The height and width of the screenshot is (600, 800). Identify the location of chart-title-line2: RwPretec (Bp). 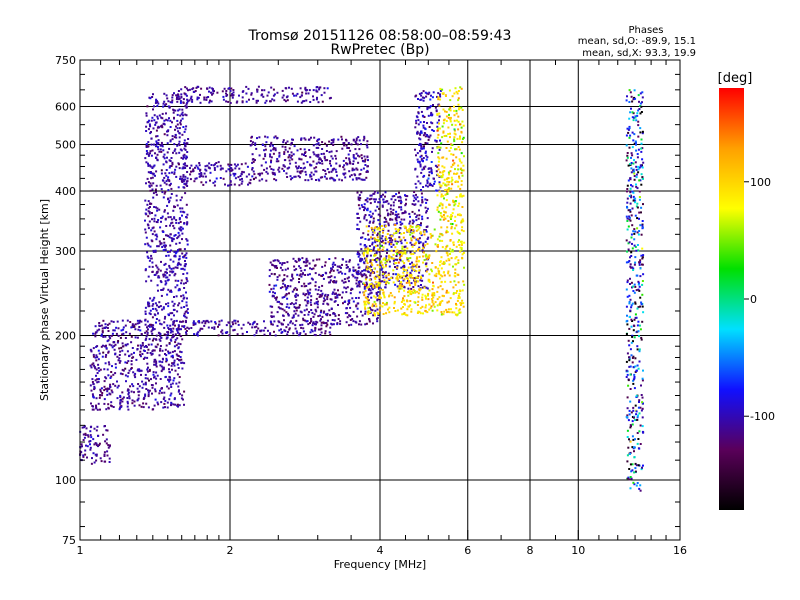
(379, 50).